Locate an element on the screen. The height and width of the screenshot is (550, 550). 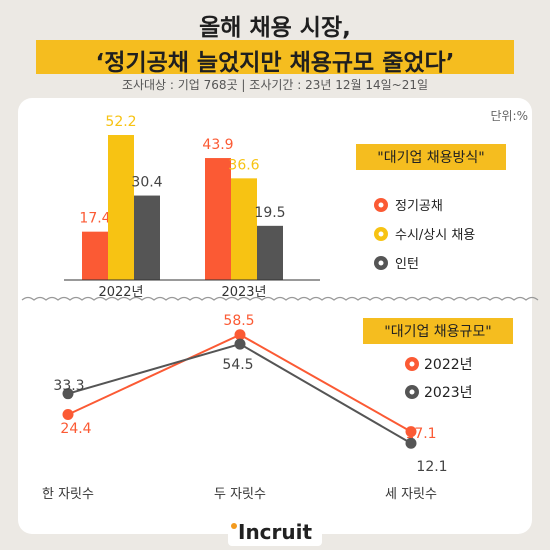
section-divider is located at coordinates (280, 298).